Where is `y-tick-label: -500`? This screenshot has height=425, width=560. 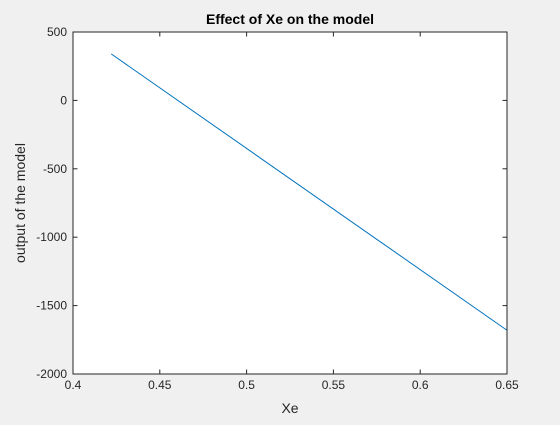
y-tick-label: -500 is located at coordinates (55, 169).